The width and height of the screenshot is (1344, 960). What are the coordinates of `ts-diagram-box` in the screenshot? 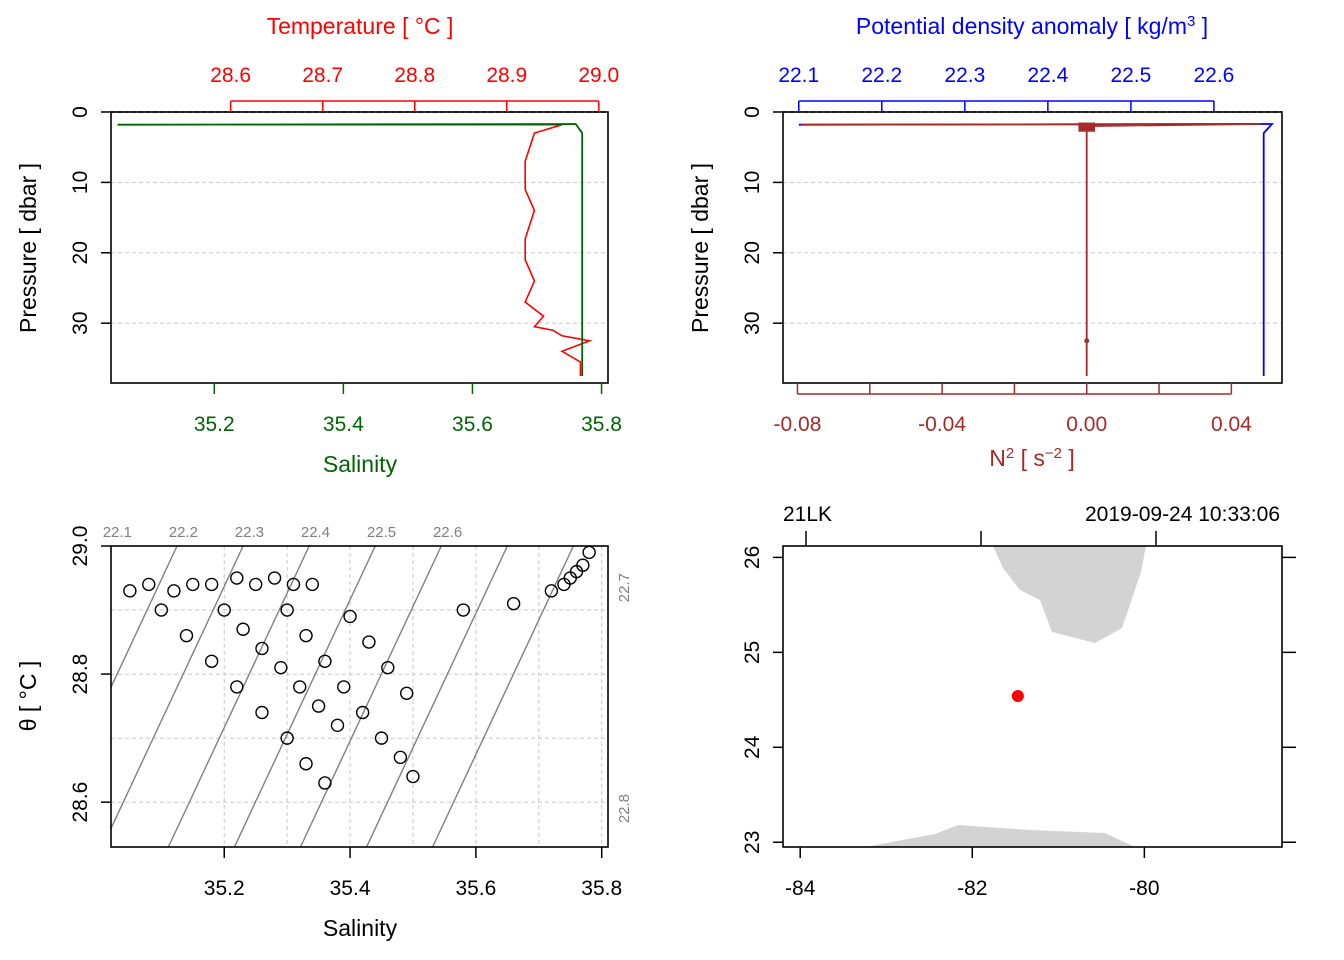 It's located at (359, 696).